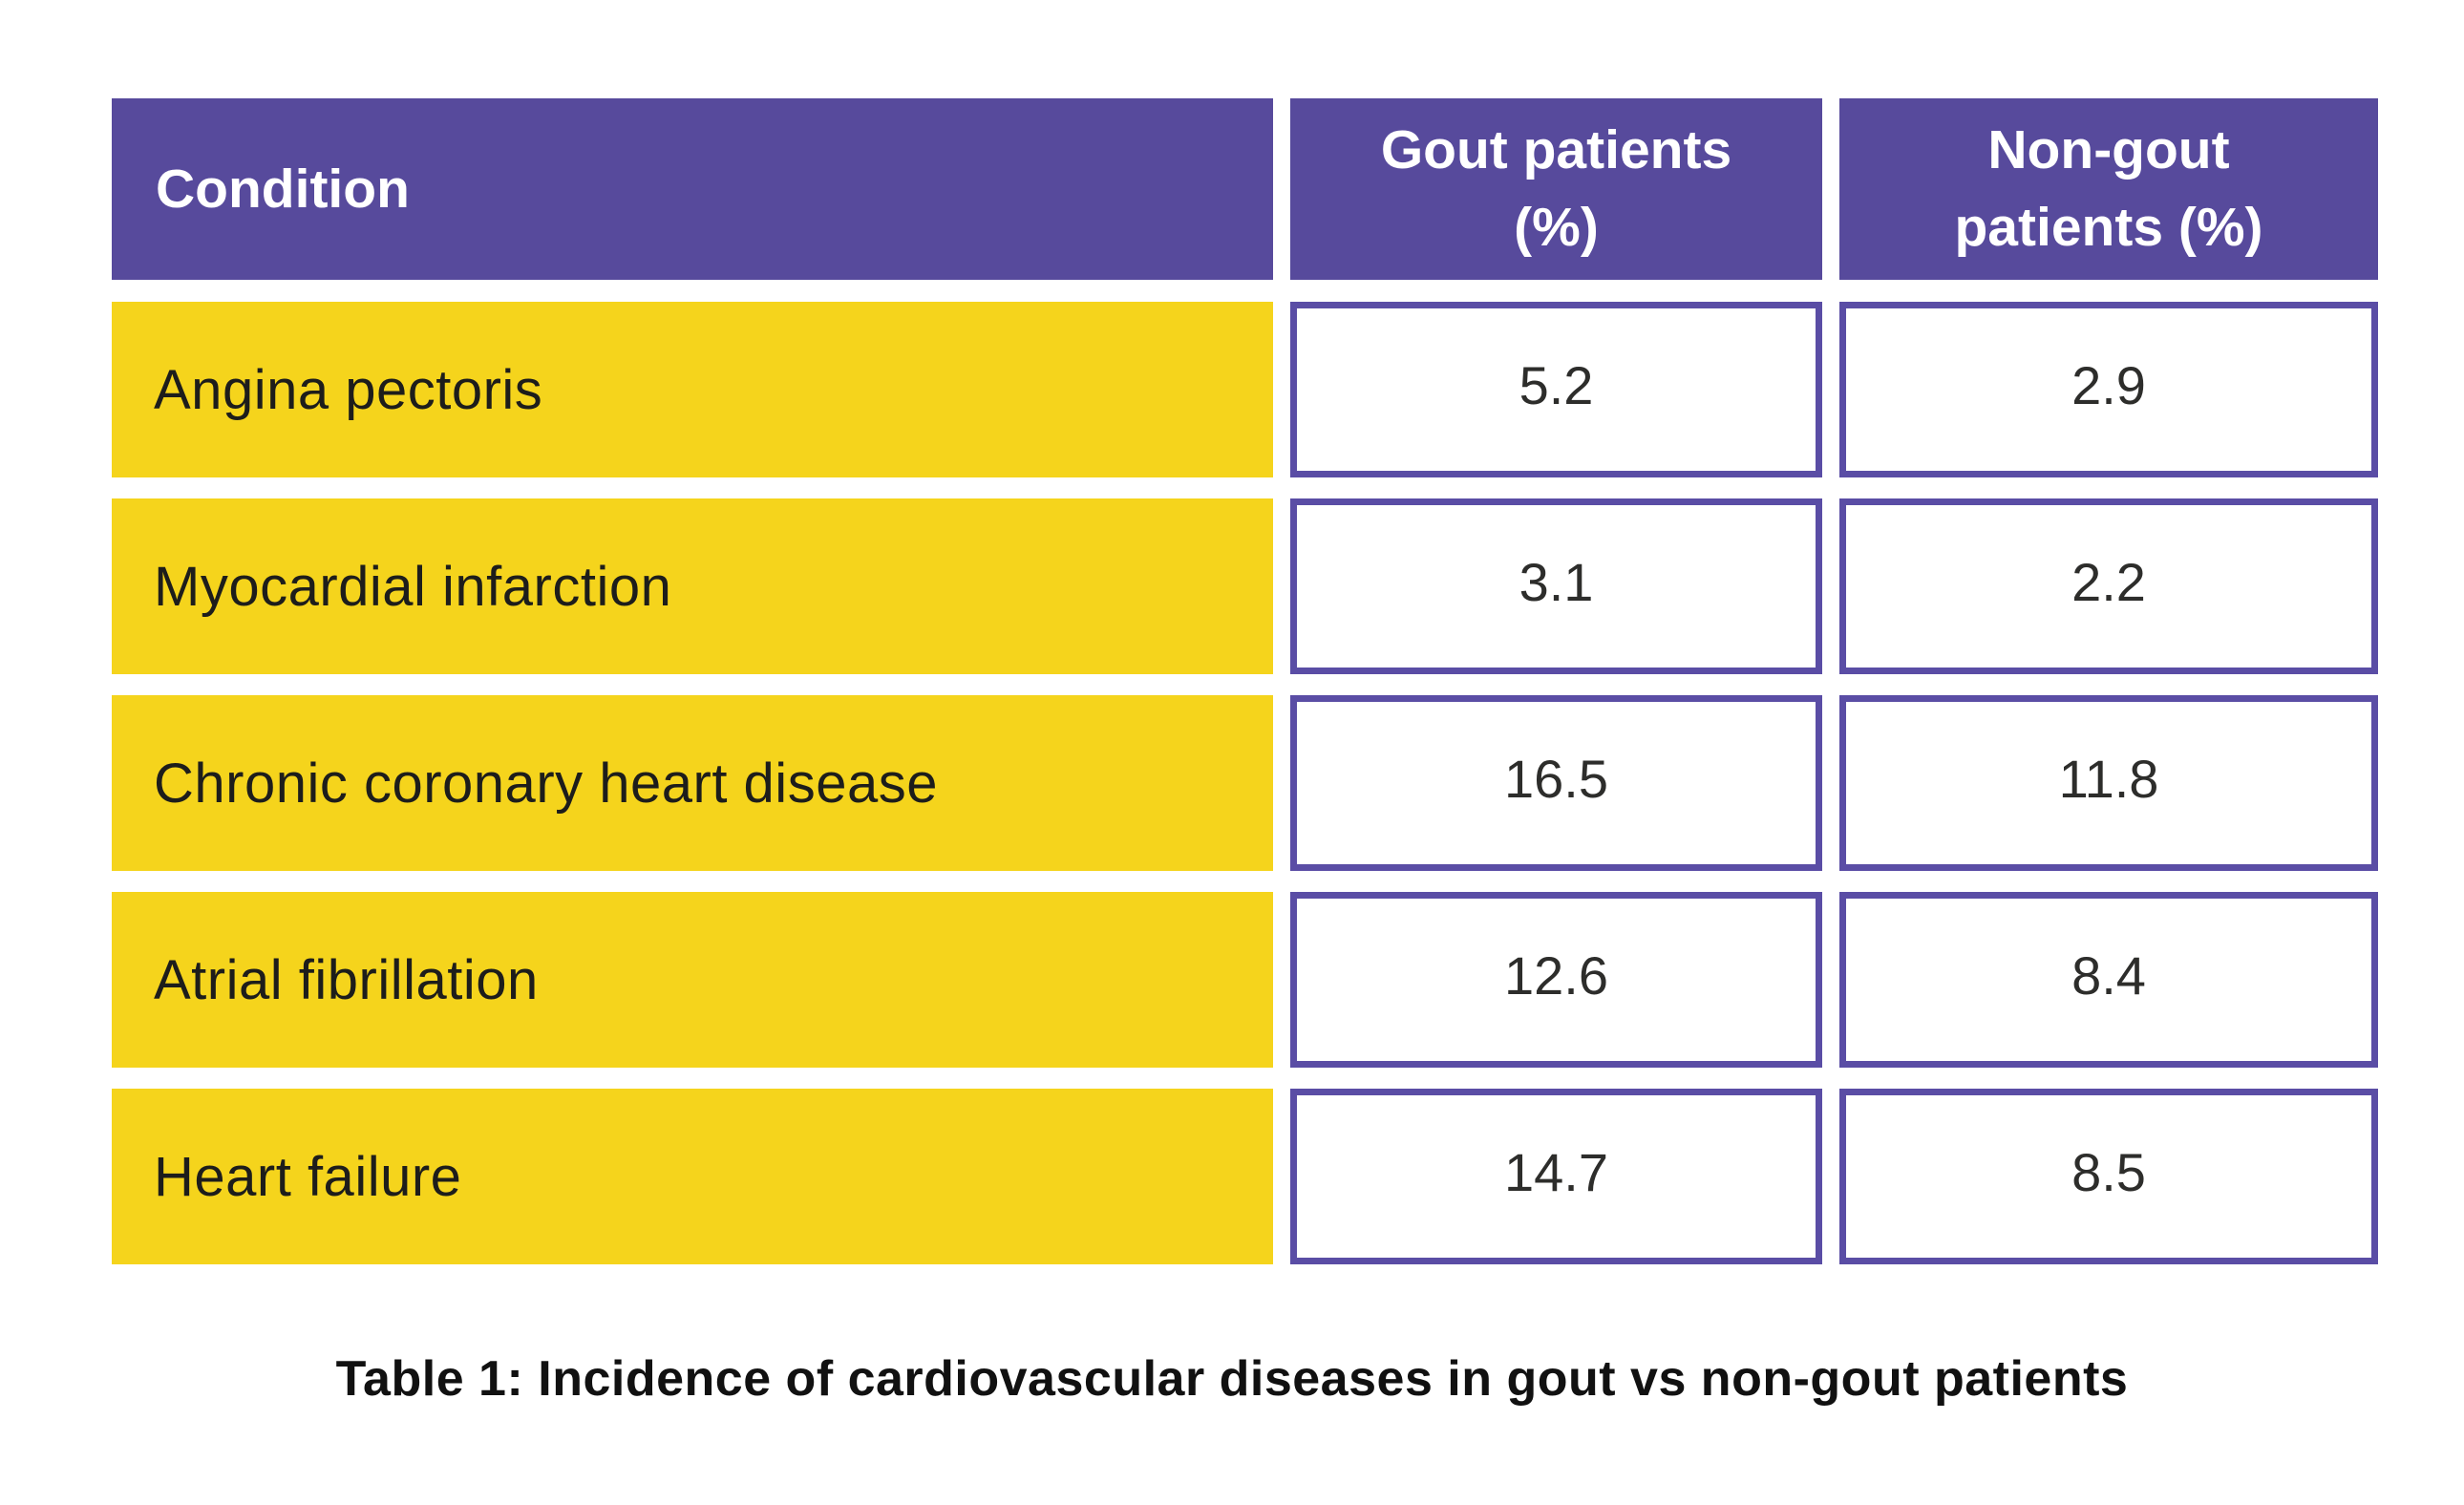  What do you see at coordinates (2108, 150) in the screenshot?
I see `header-nongout-label-line1: Non-gout` at bounding box center [2108, 150].